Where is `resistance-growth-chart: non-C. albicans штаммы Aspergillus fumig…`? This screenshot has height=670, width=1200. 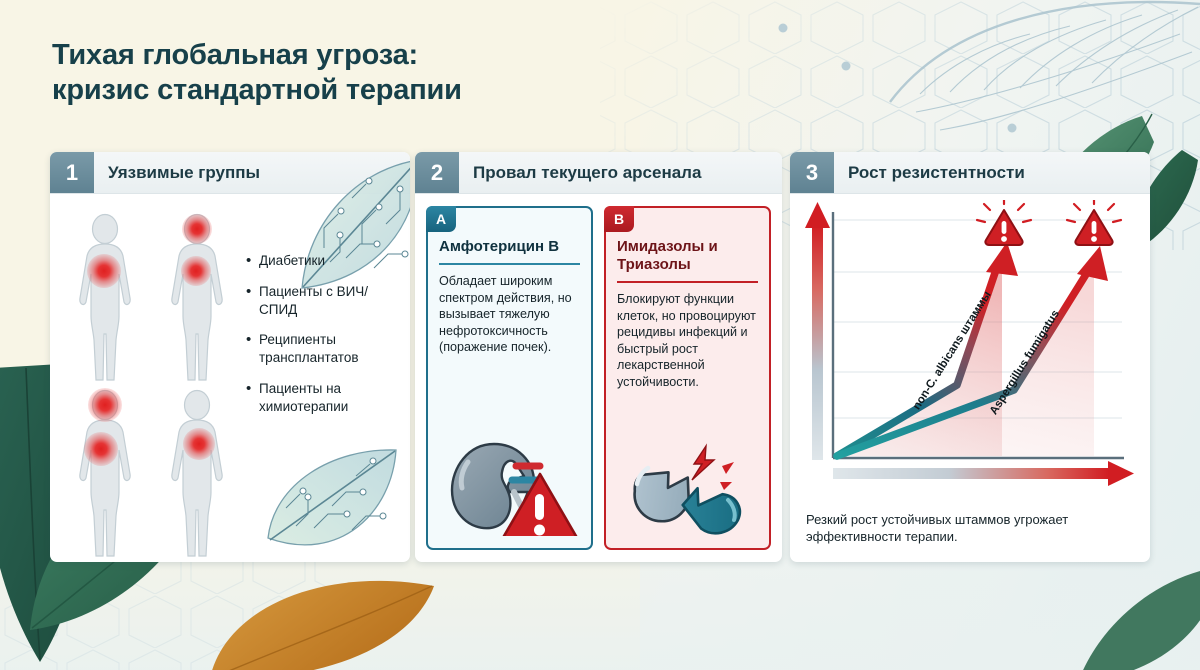
resistance-growth-chart: non-C. albicans штаммы Aspergillus fumig… is located at coordinates (970, 342).